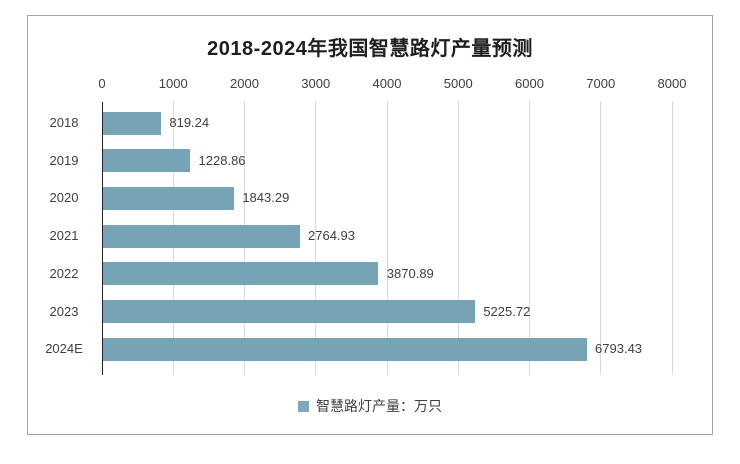  I want to click on bar-value-label: 2764.93, so click(331, 236).